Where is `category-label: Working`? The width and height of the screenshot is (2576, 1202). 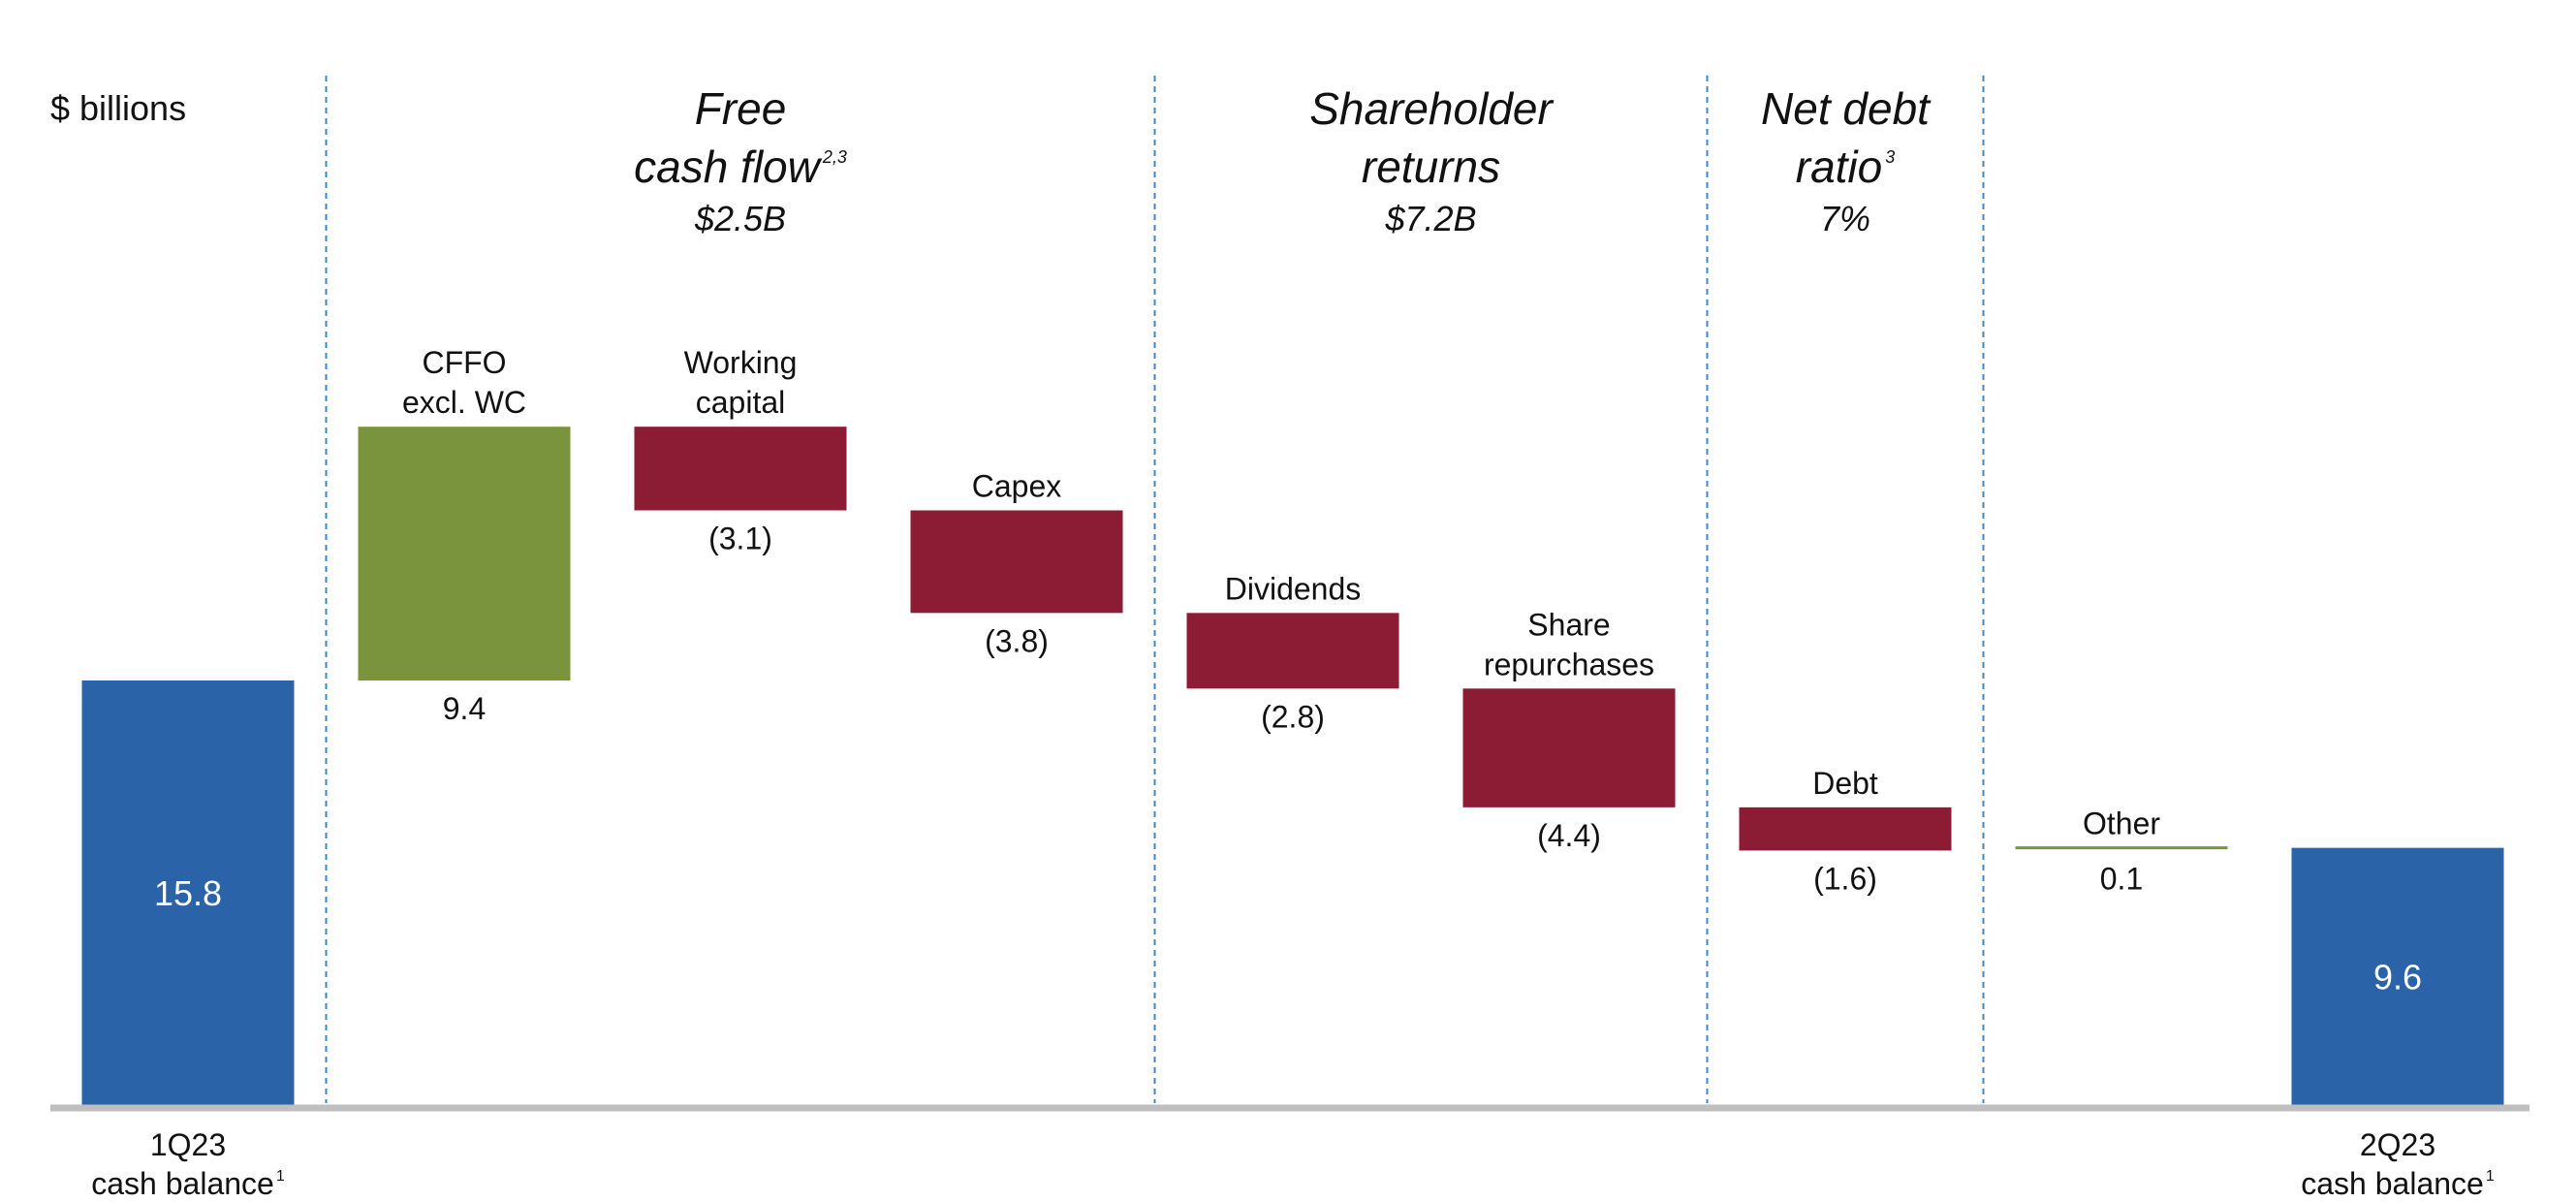 category-label: Working is located at coordinates (741, 362).